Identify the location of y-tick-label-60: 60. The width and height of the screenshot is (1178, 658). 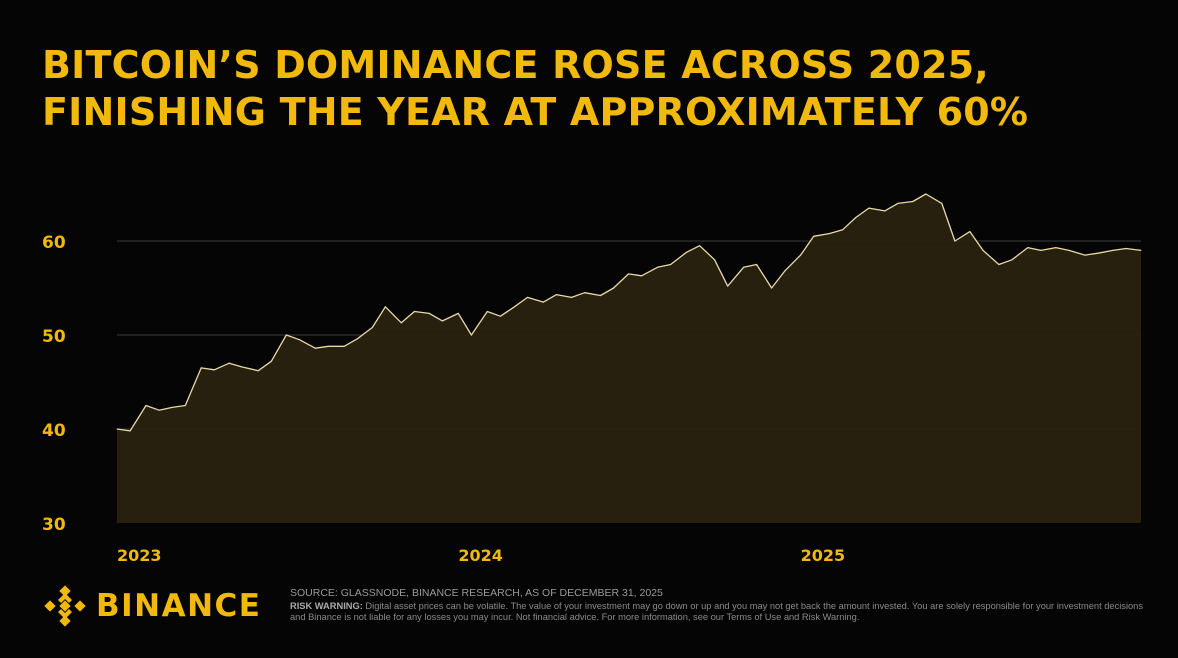
(54, 243).